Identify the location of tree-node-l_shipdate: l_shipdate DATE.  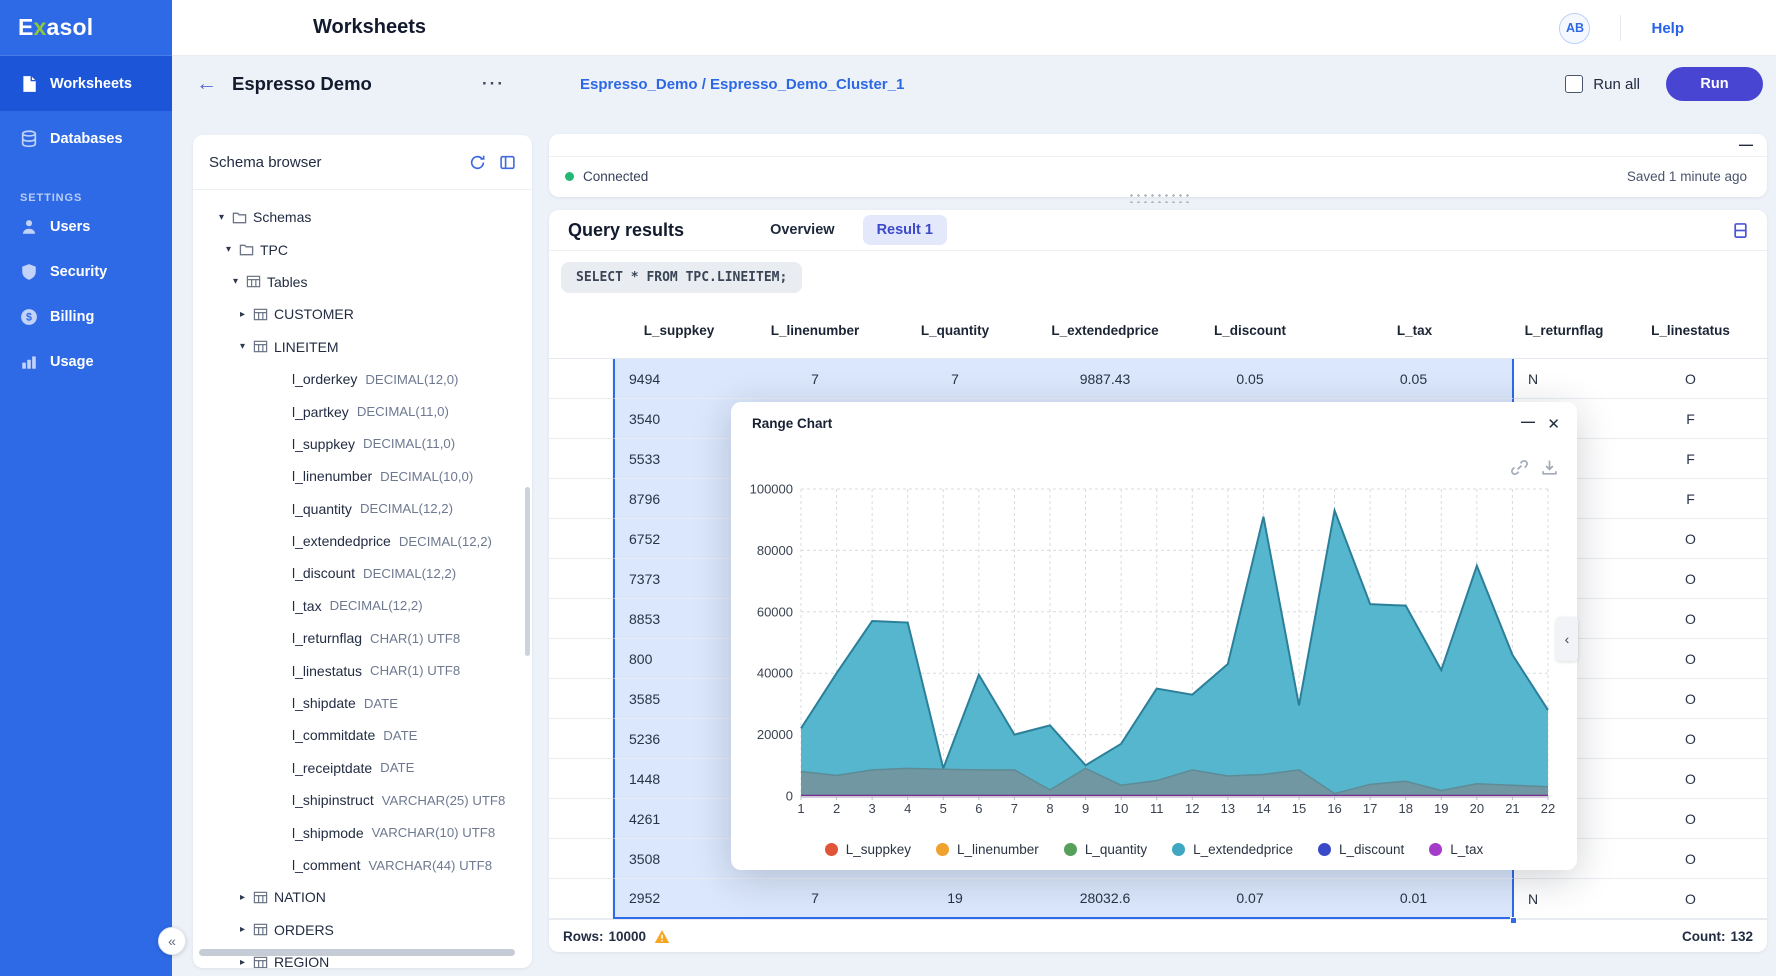
(362, 703).